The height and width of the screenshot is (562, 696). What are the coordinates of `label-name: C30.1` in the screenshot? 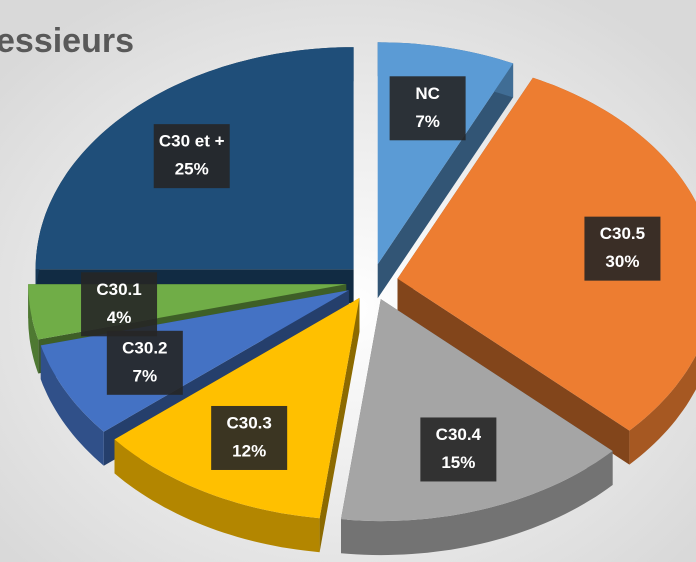 It's located at (118, 289).